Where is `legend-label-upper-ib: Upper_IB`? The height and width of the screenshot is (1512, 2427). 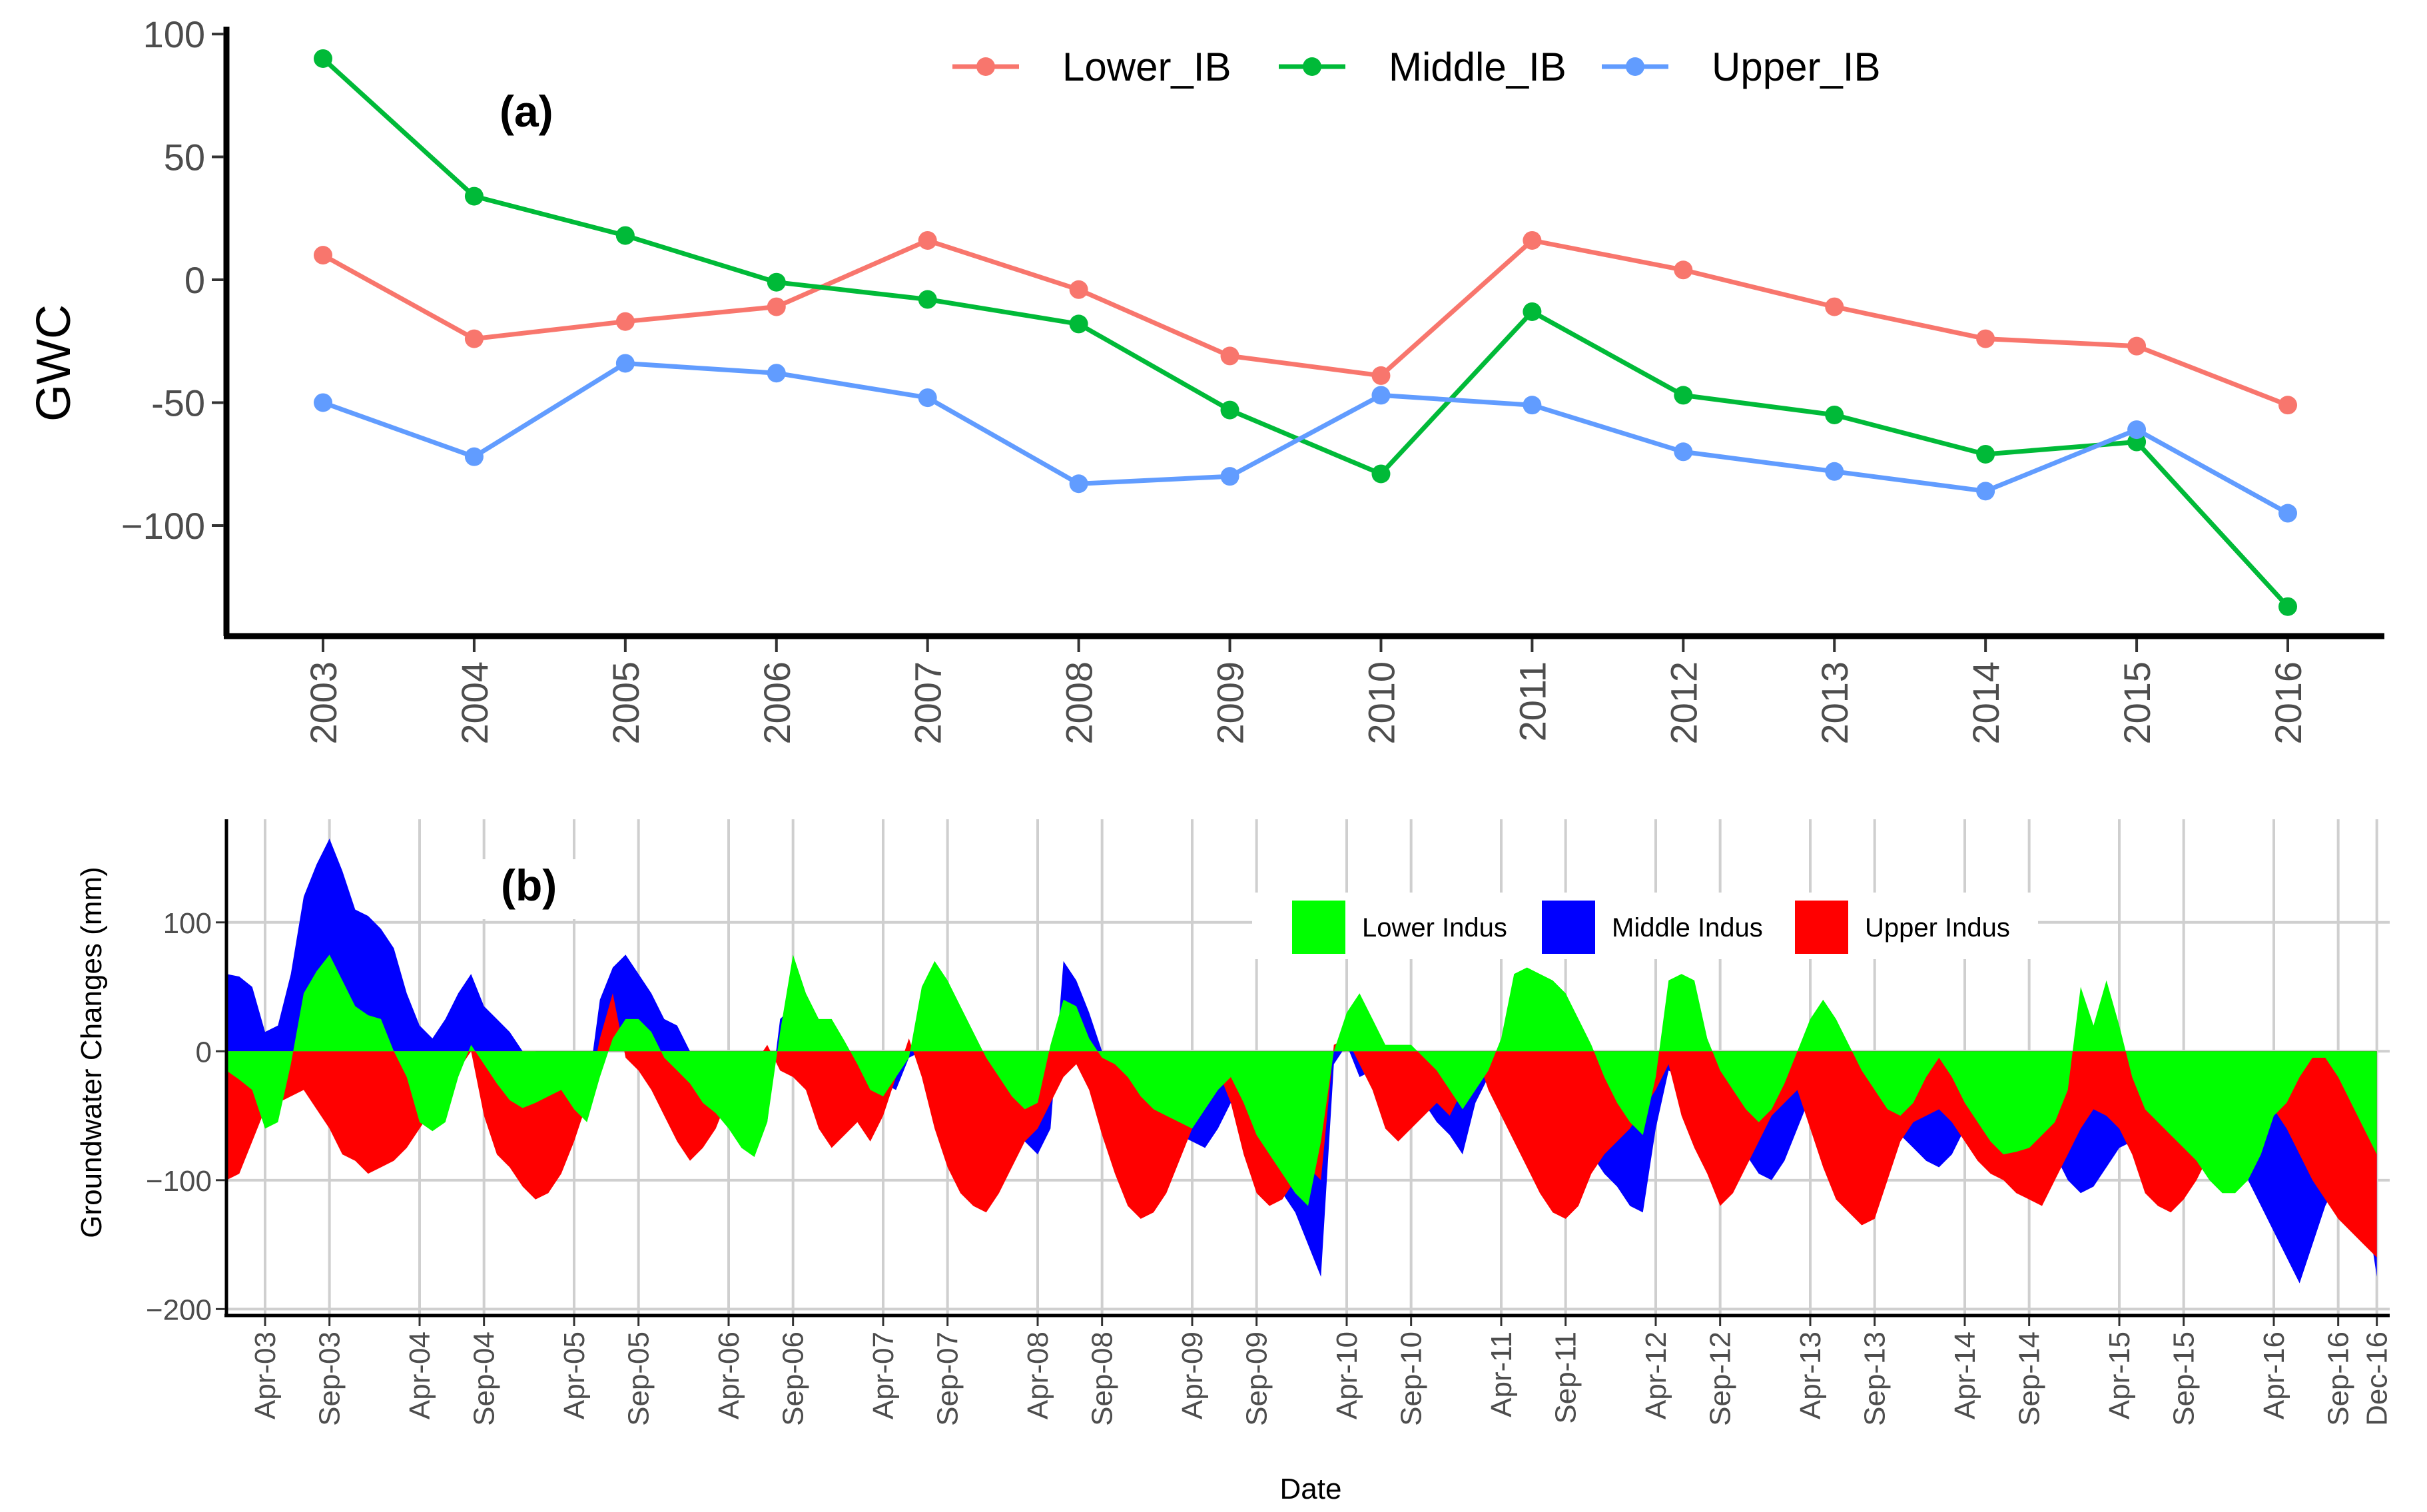 legend-label-upper-ib: Upper_IB is located at coordinates (1796, 67).